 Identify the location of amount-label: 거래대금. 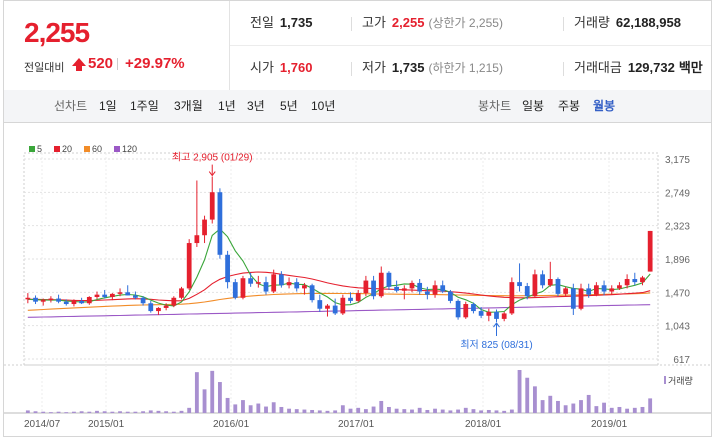
(598, 67).